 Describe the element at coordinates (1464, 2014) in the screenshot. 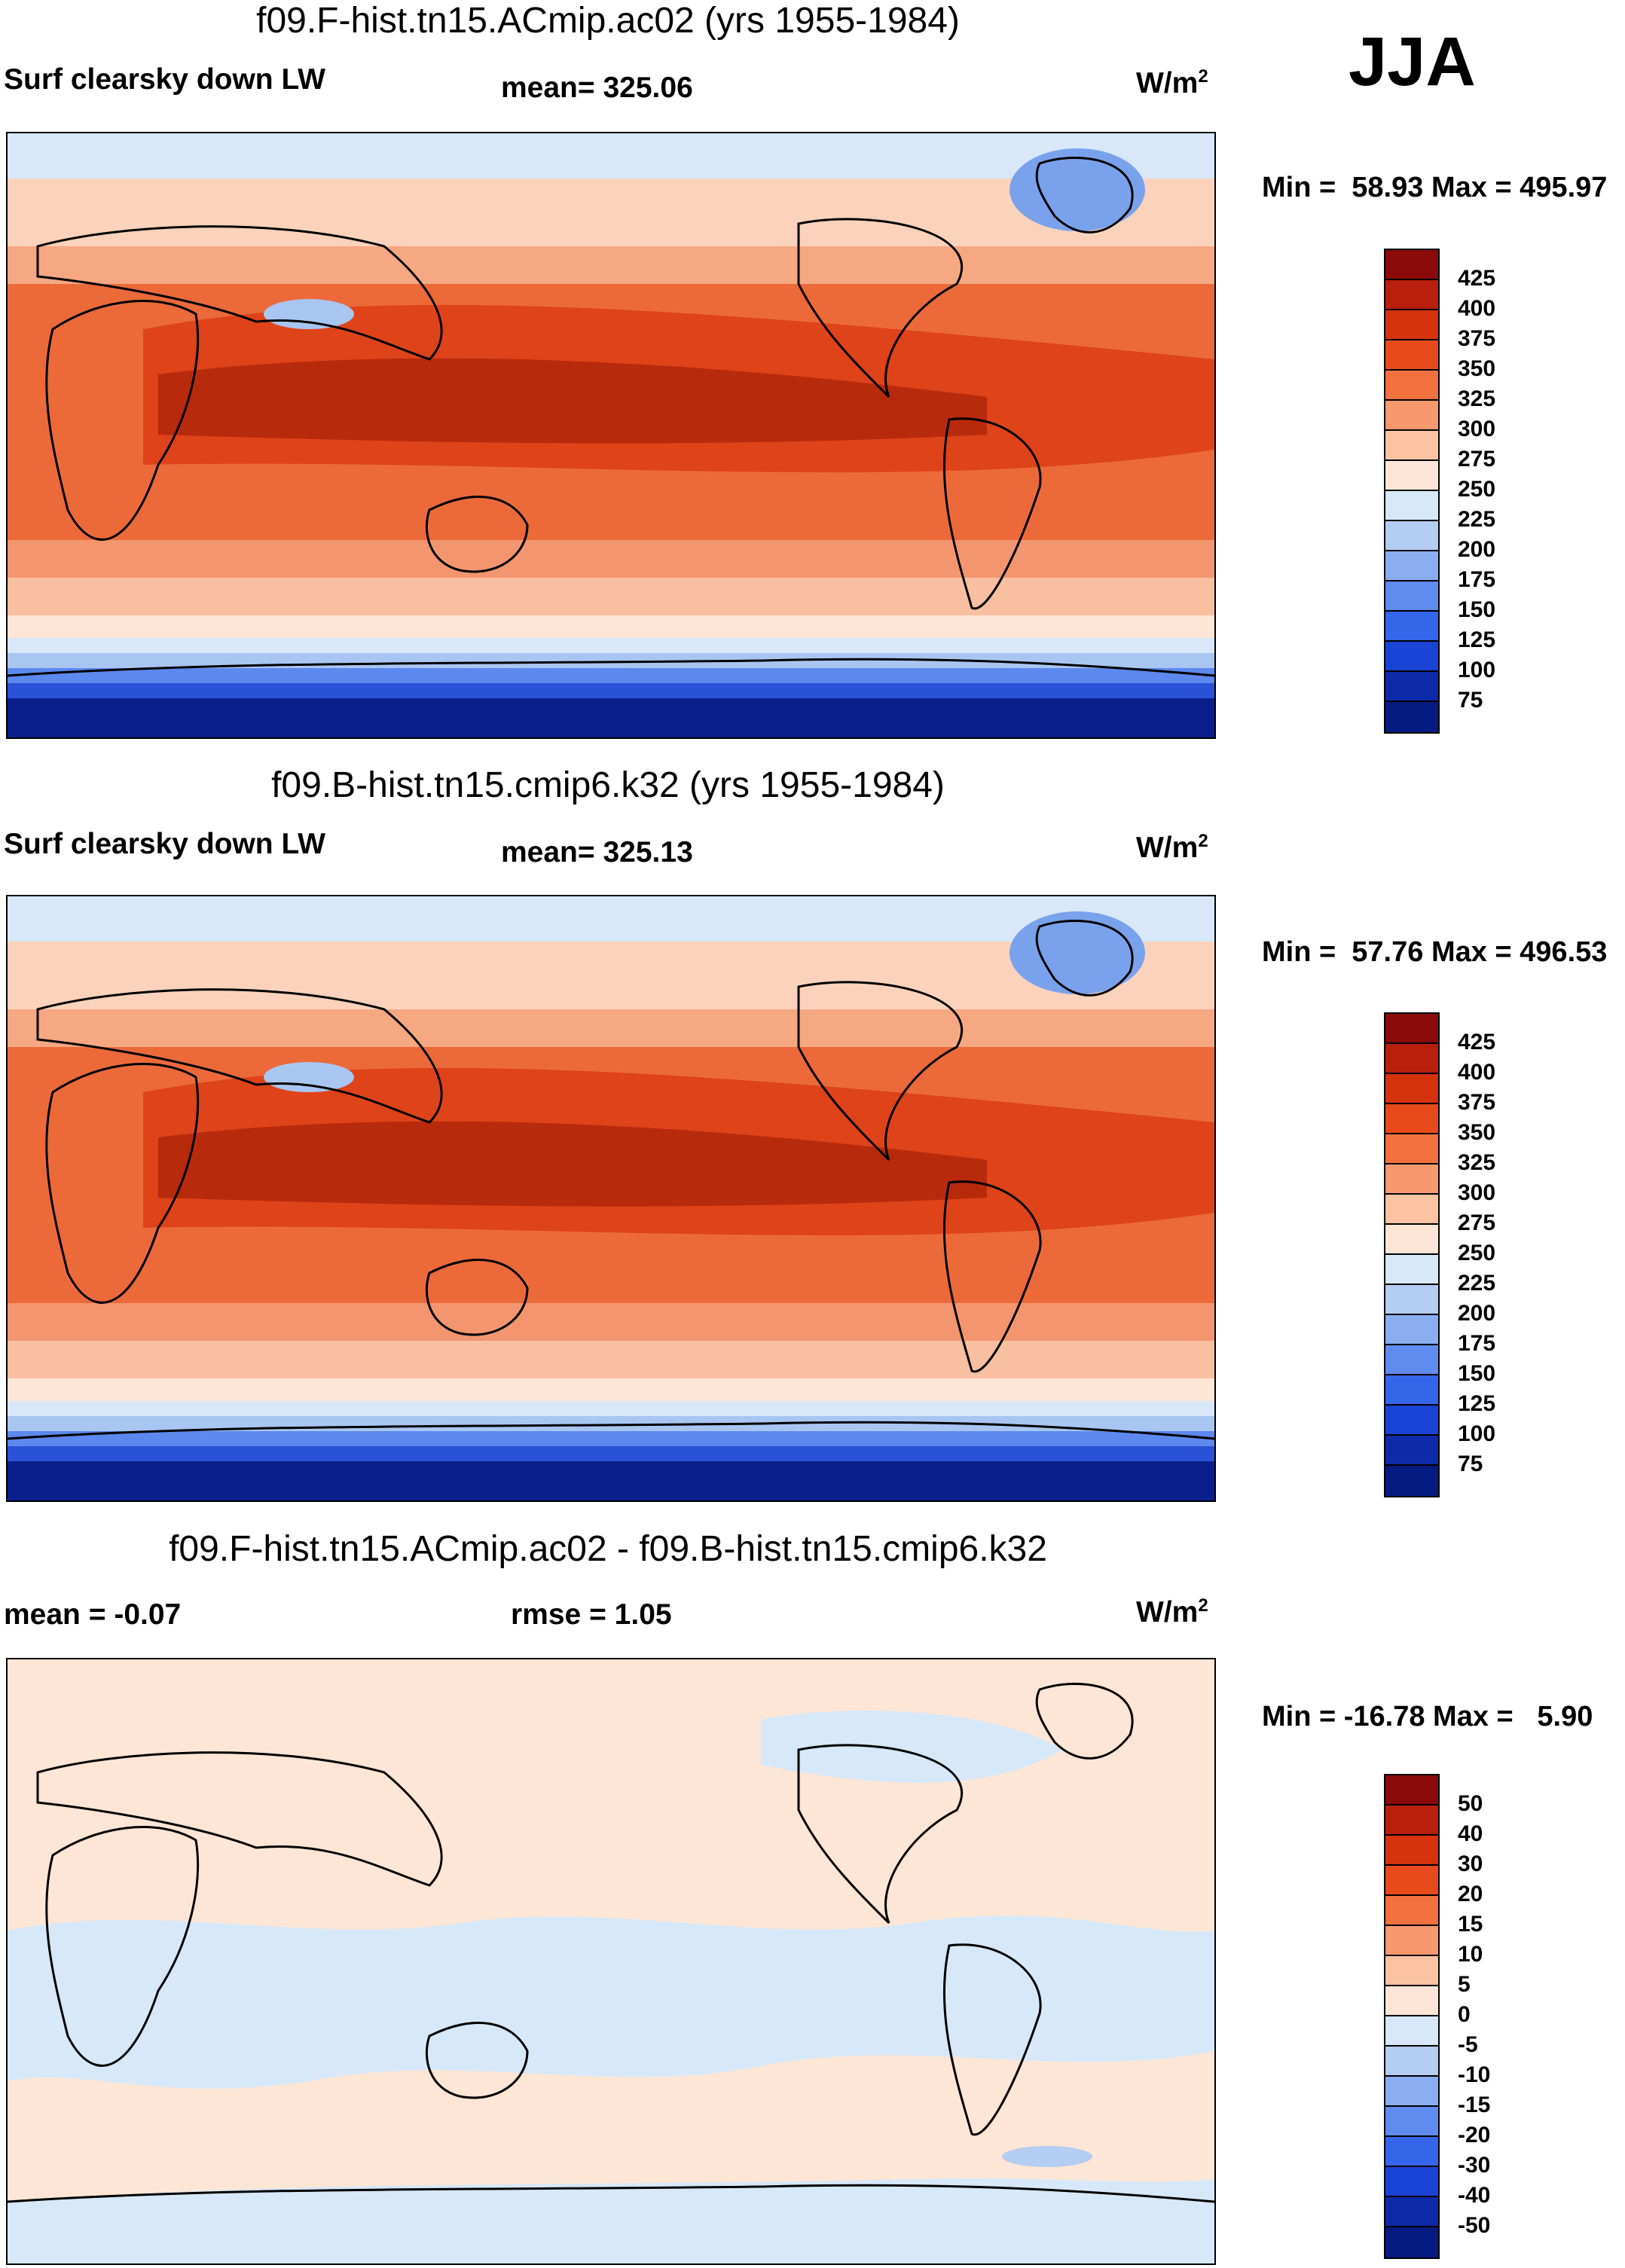

I see `colorbar-tick: 0` at that location.